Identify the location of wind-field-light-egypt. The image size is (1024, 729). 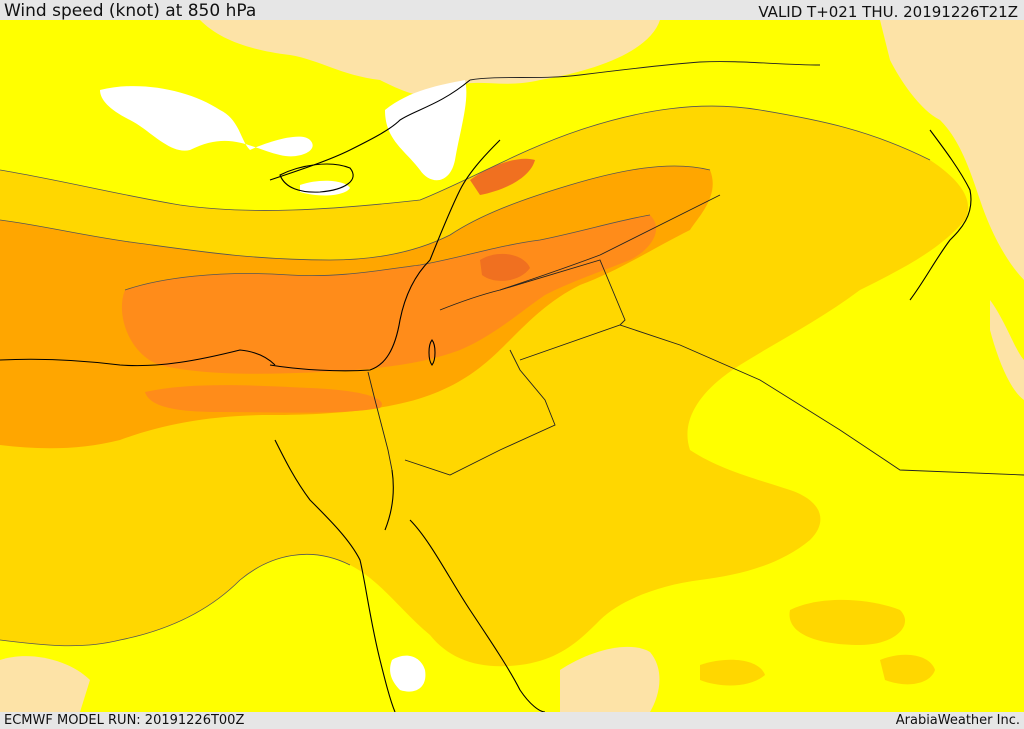
(45, 684).